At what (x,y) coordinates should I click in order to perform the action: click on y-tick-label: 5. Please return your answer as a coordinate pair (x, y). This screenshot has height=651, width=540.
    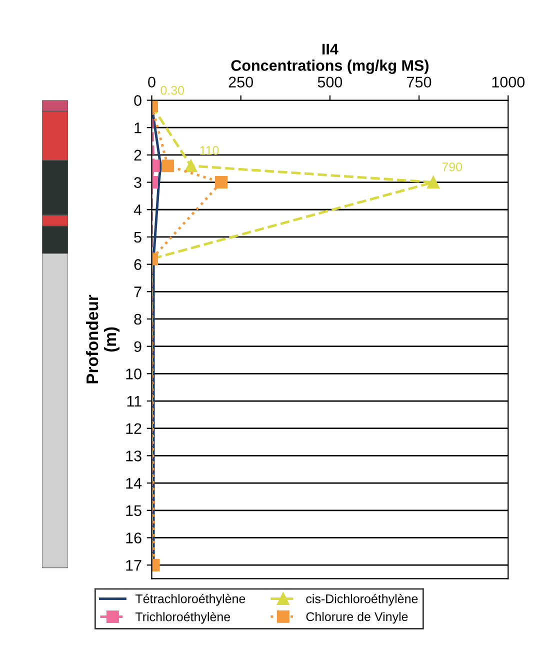
    Looking at the image, I should click on (138, 237).